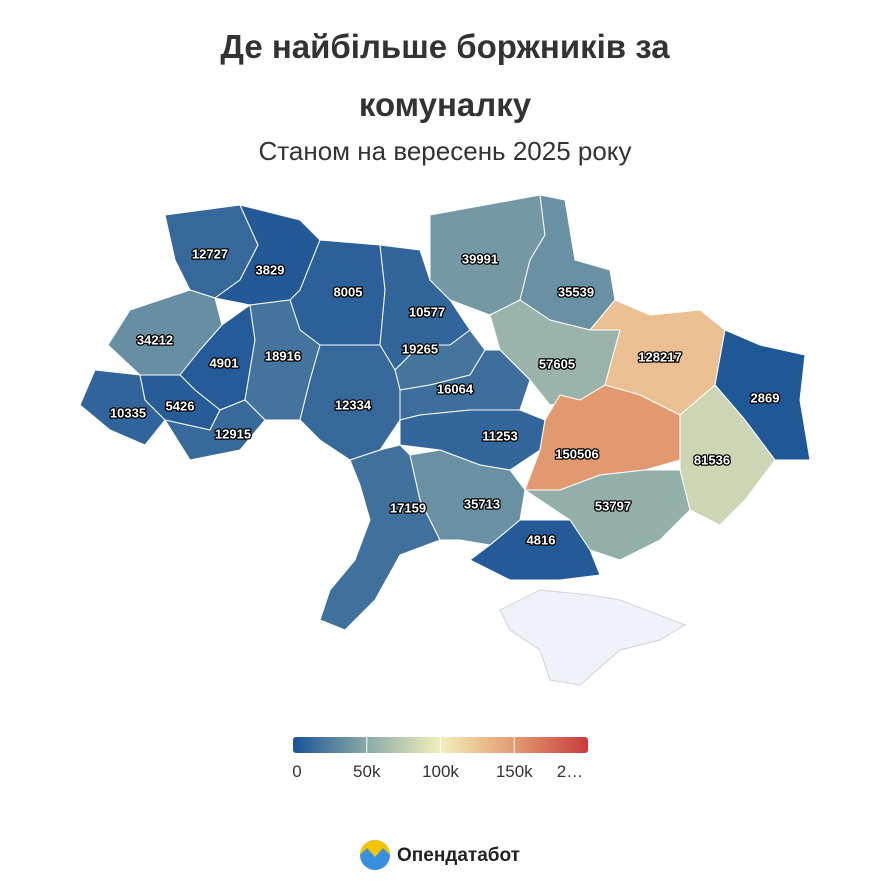  I want to click on legend-label: 50k, so click(367, 771).